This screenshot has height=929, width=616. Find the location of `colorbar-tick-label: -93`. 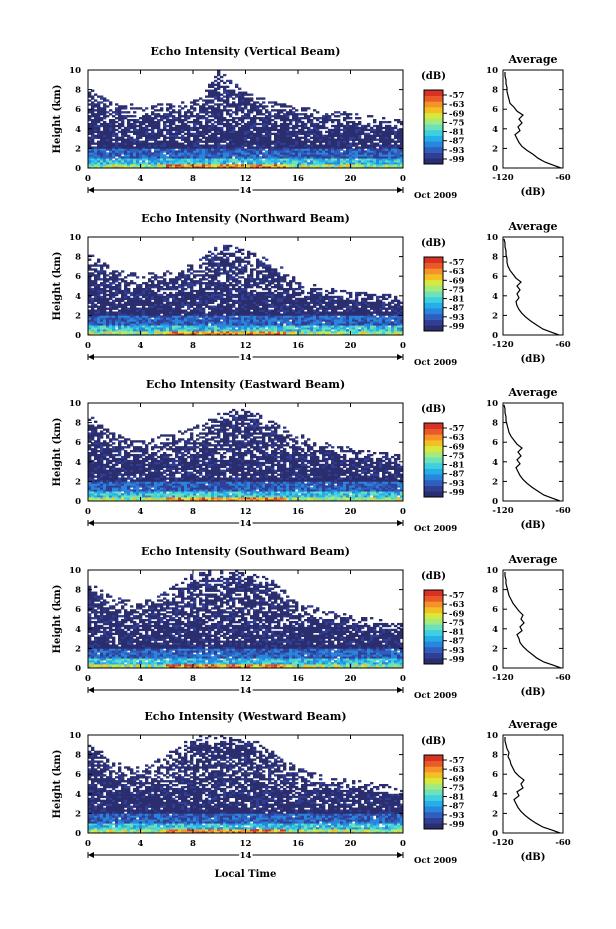

colorbar-tick-label: -93 is located at coordinates (456, 484).